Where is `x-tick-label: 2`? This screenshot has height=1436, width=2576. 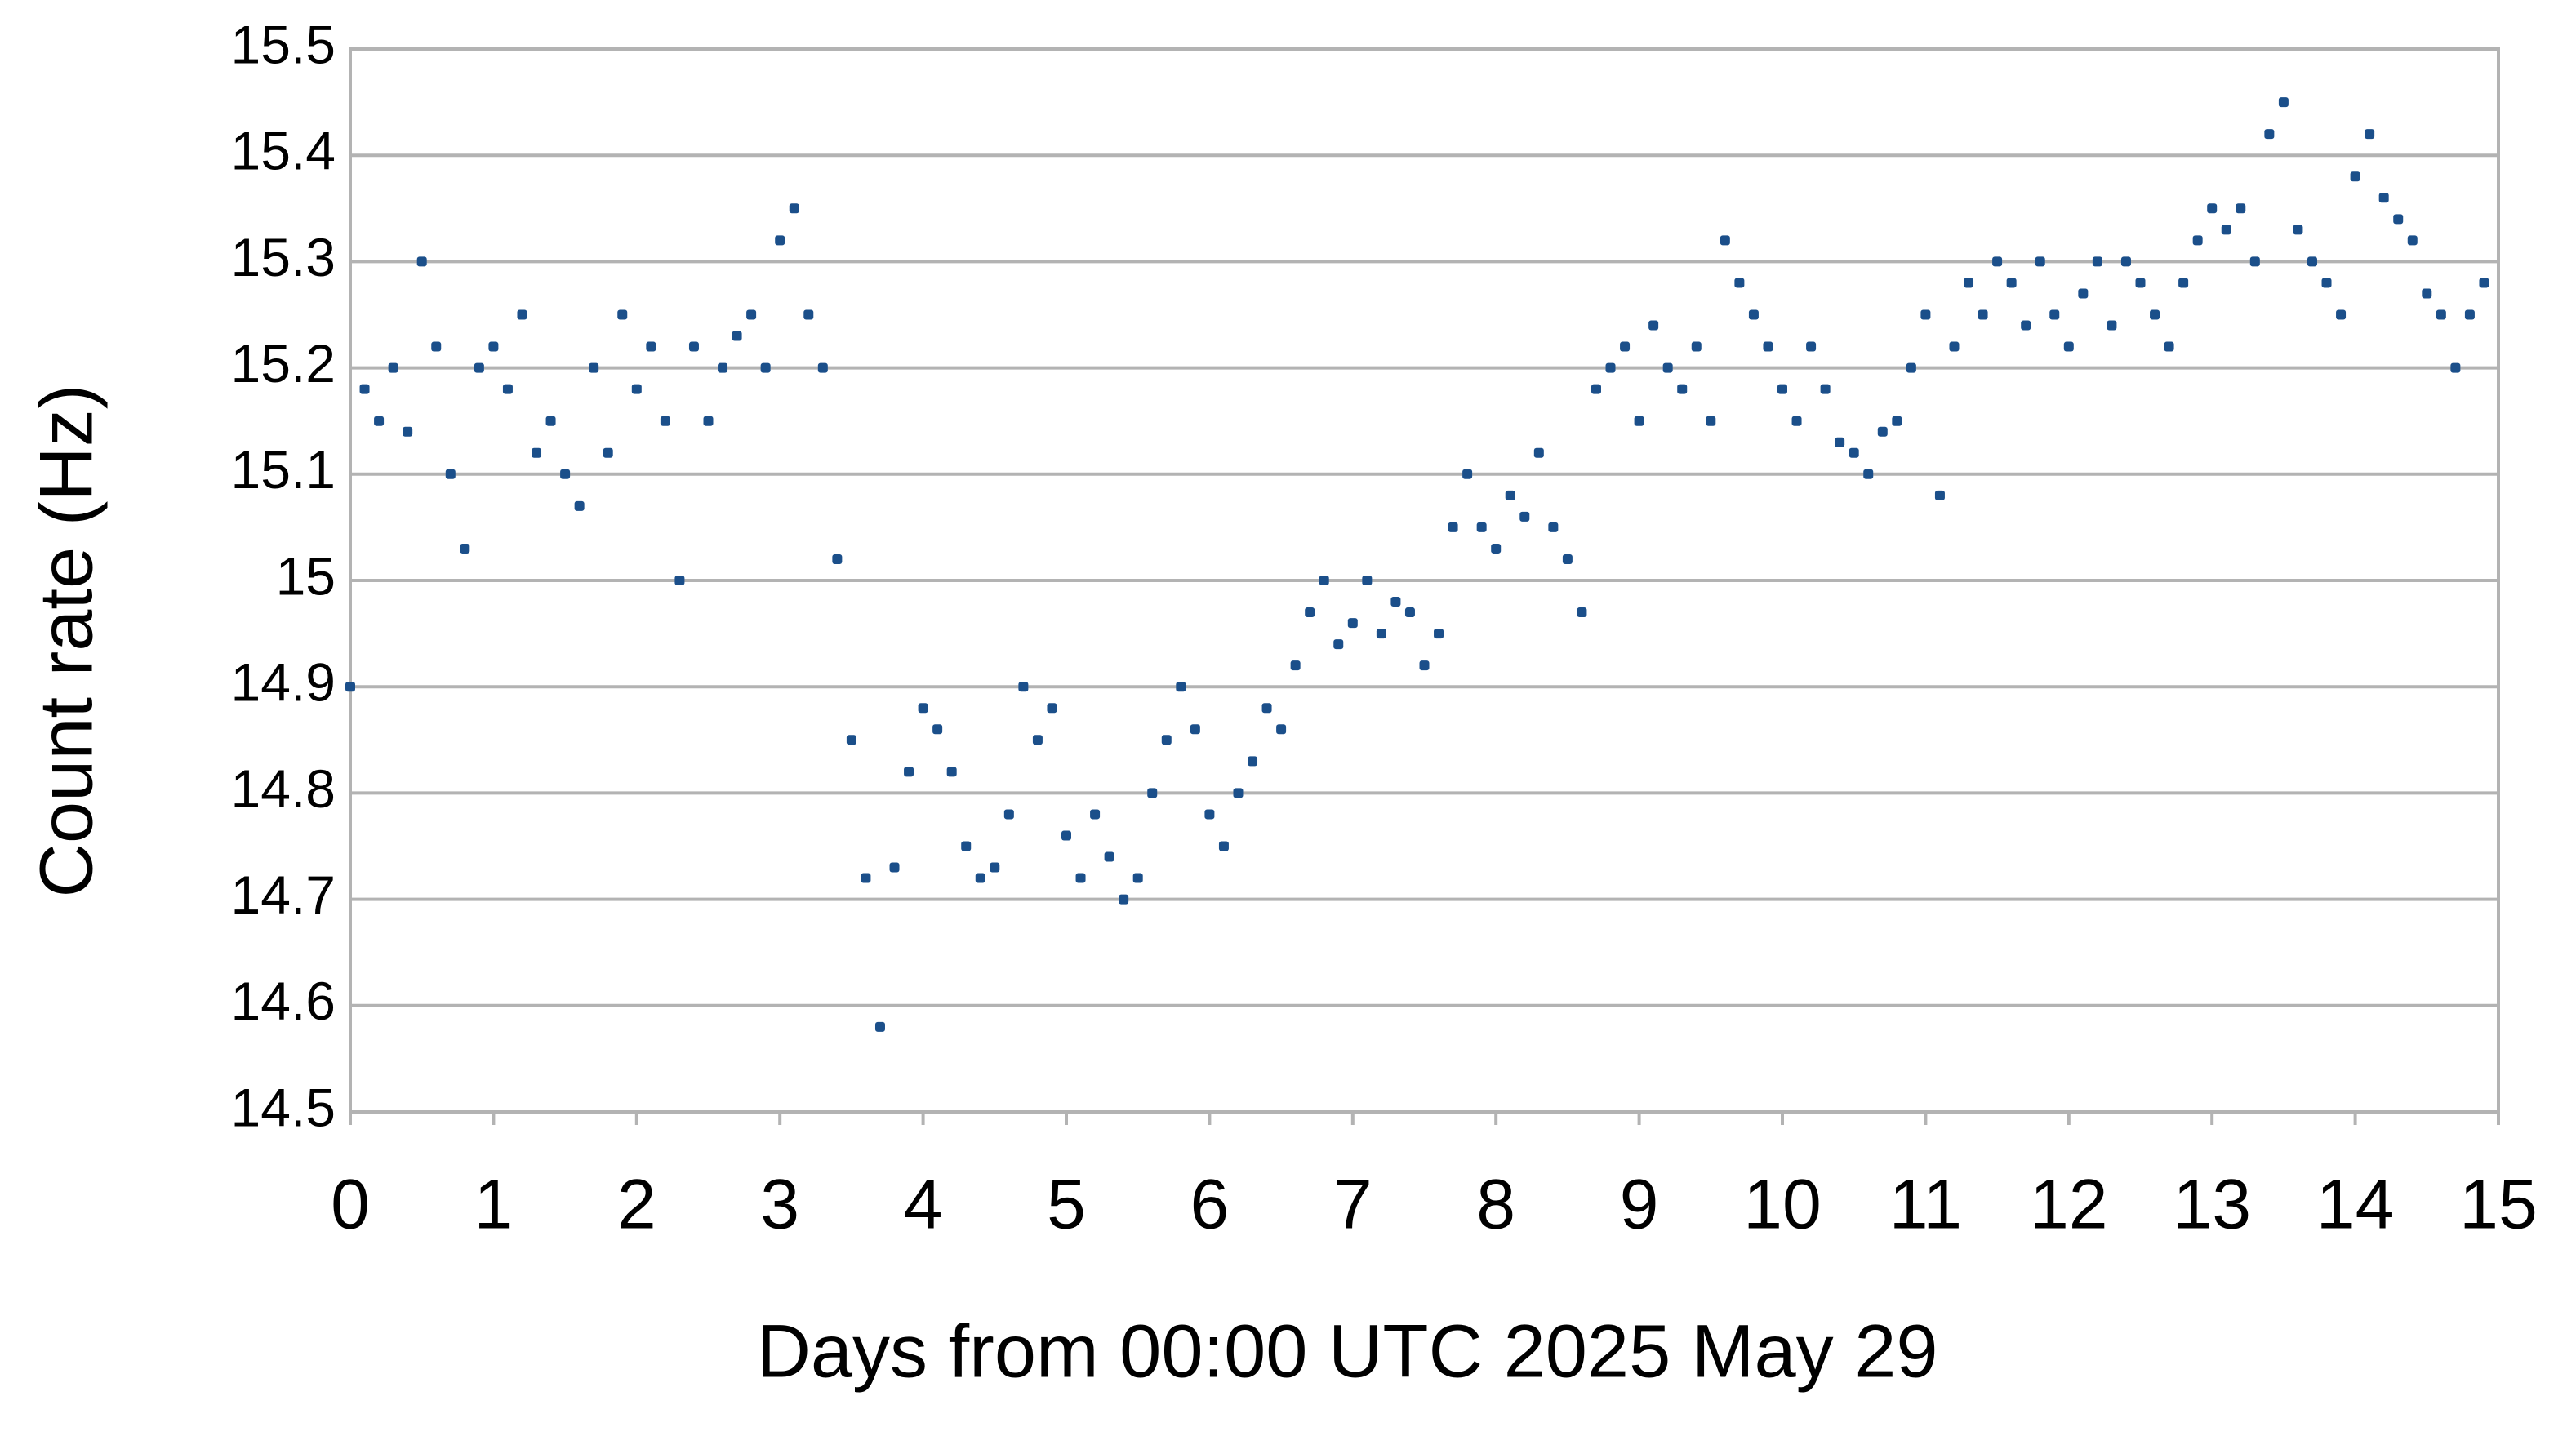
x-tick-label: 2 is located at coordinates (636, 1205).